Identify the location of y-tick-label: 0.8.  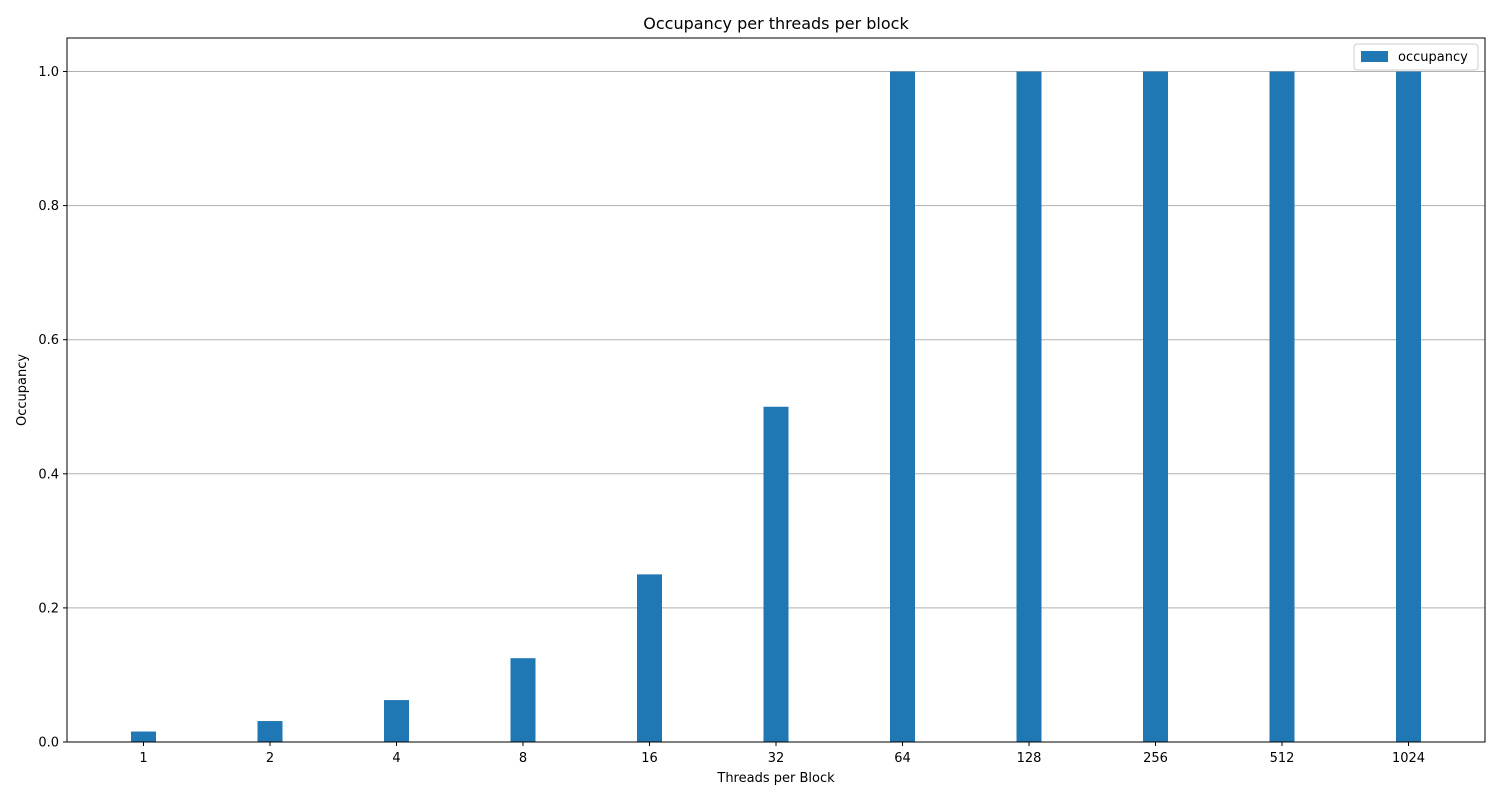
(48, 206).